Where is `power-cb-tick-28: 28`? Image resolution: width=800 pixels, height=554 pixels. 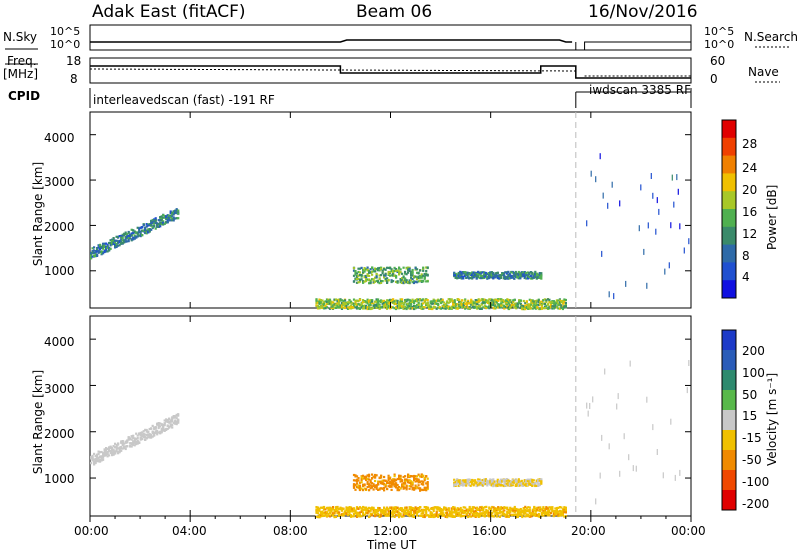
power-cb-tick-28: 28 is located at coordinates (750, 144).